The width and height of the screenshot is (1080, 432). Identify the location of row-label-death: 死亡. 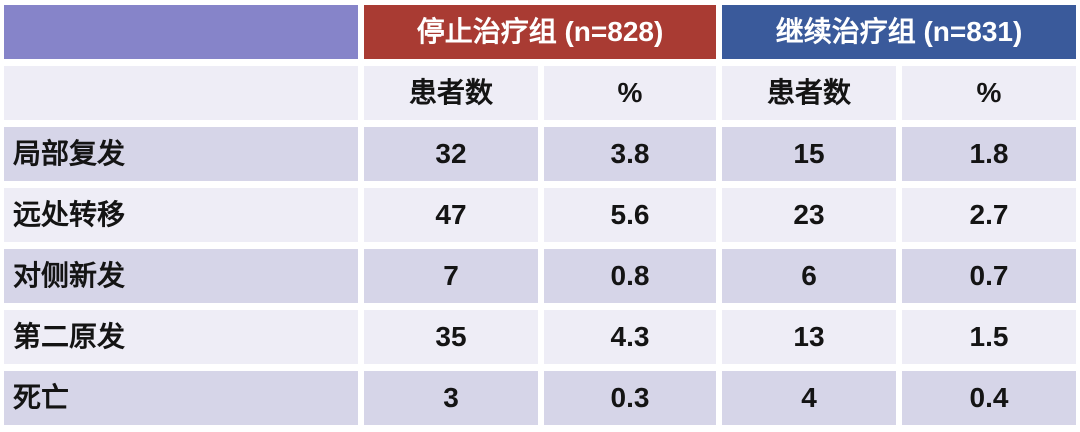
(181, 398).